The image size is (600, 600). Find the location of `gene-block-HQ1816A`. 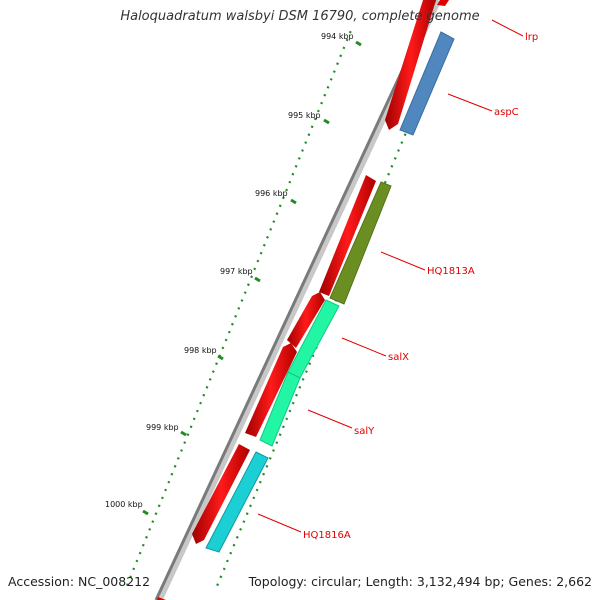

gene-block-HQ1816A is located at coordinates (237, 502).